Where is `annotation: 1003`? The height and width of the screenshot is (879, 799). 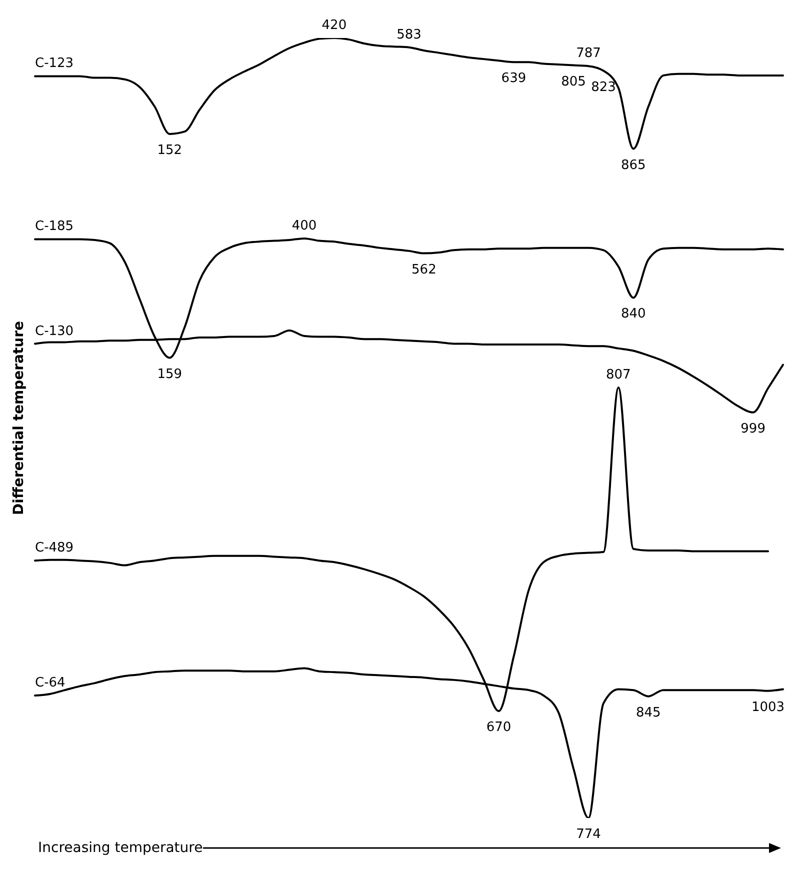
annotation: 1003 is located at coordinates (768, 707).